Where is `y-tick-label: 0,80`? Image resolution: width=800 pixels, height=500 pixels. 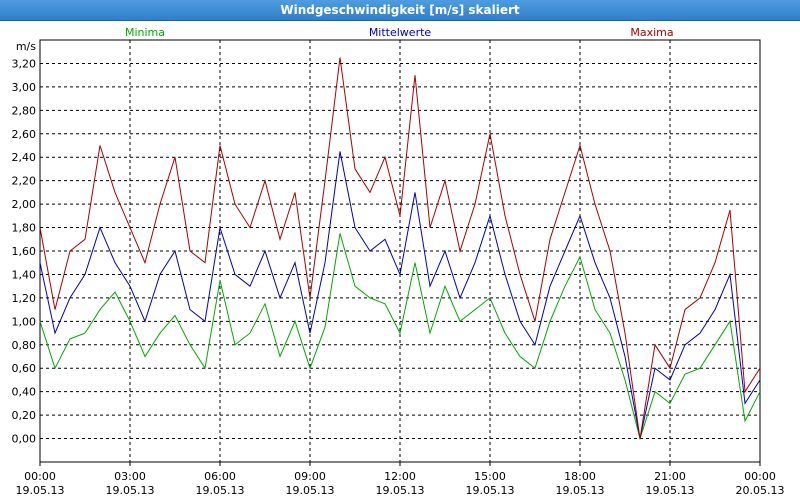
y-tick-label: 0,80 is located at coordinates (24, 345).